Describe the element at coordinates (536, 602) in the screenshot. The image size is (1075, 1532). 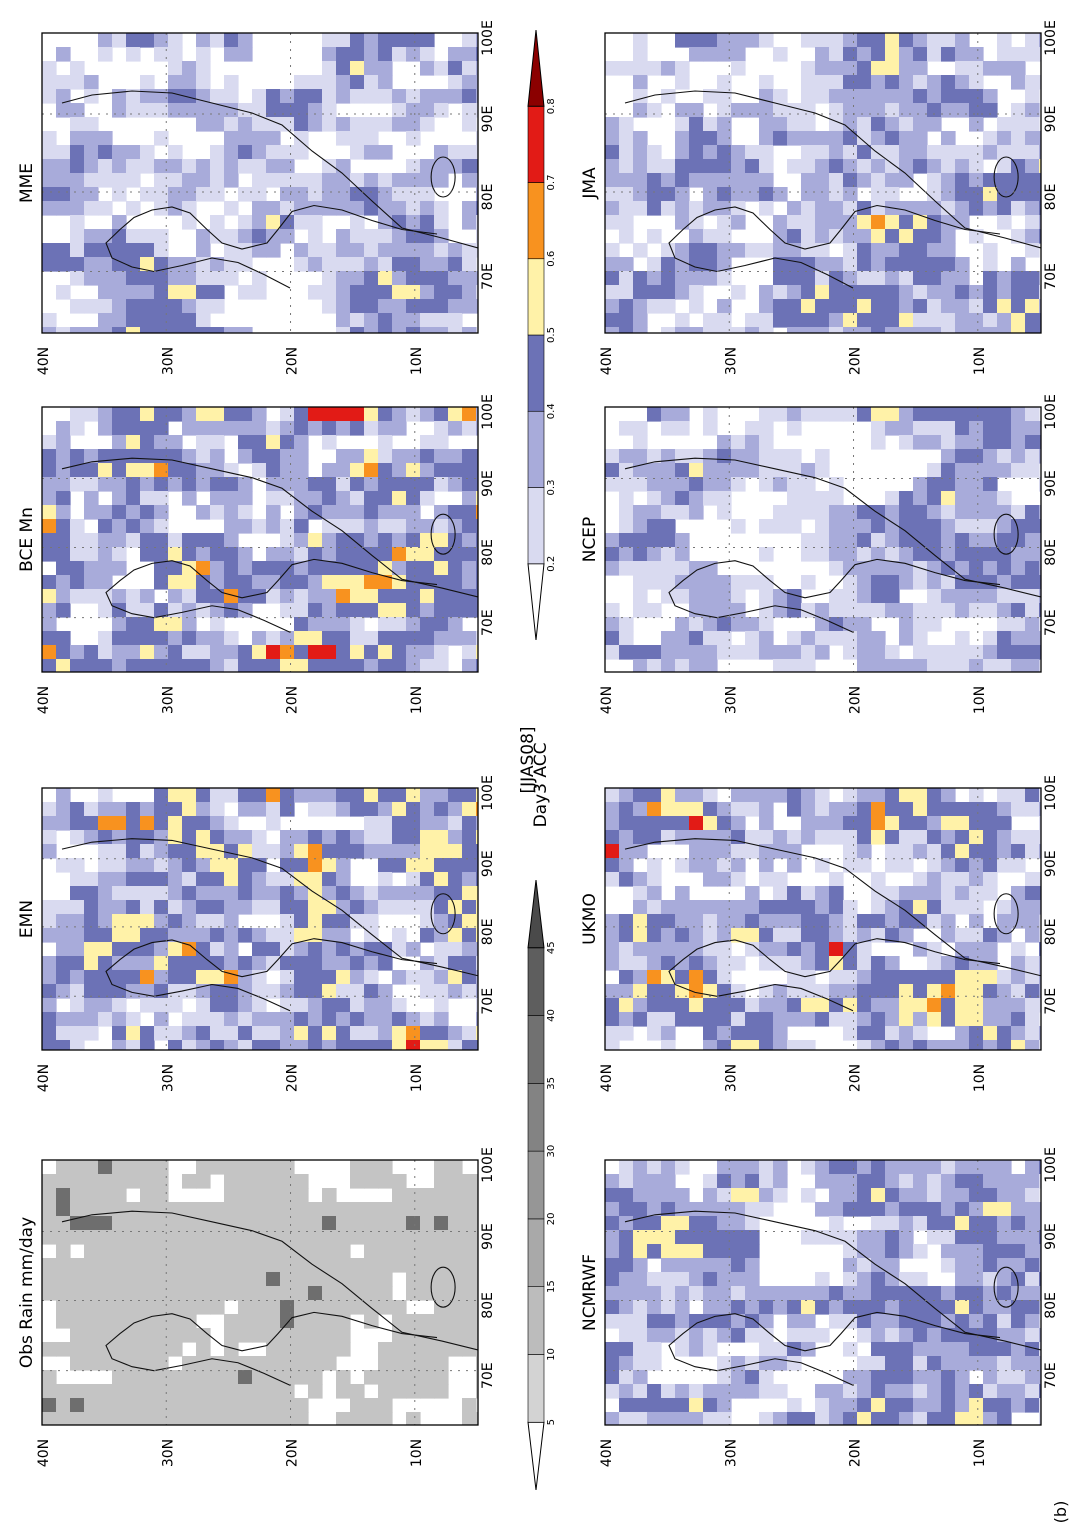
I see `colorbar-tail` at that location.